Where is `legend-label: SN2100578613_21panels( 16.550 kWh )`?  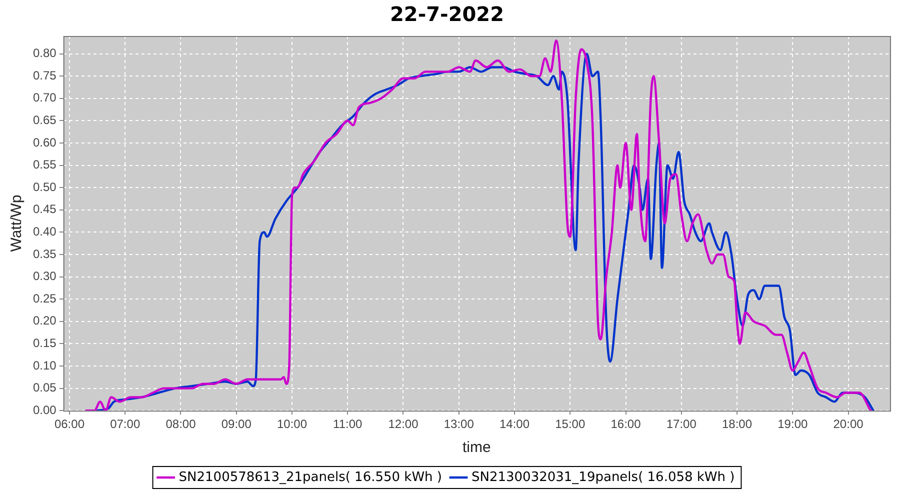 legend-label: SN2100578613_21panels( 16.550 kWh ) is located at coordinates (310, 477).